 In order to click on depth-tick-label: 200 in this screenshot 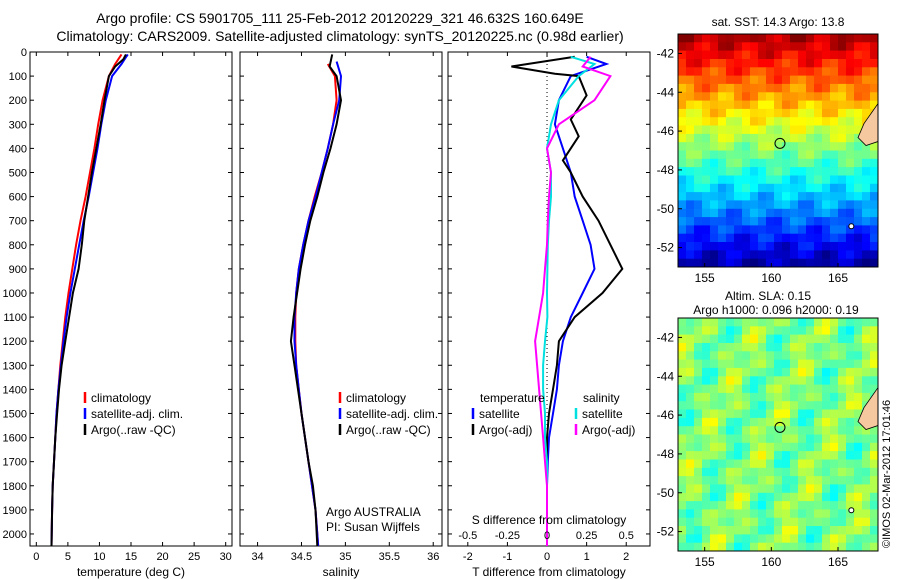, I will do `click(18, 101)`.